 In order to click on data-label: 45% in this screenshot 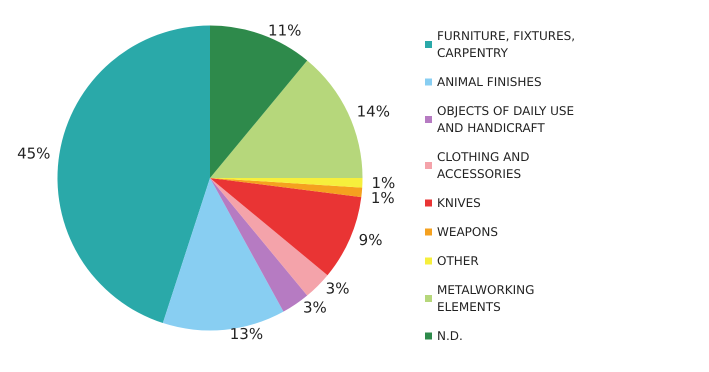, I will do `click(33, 153)`.